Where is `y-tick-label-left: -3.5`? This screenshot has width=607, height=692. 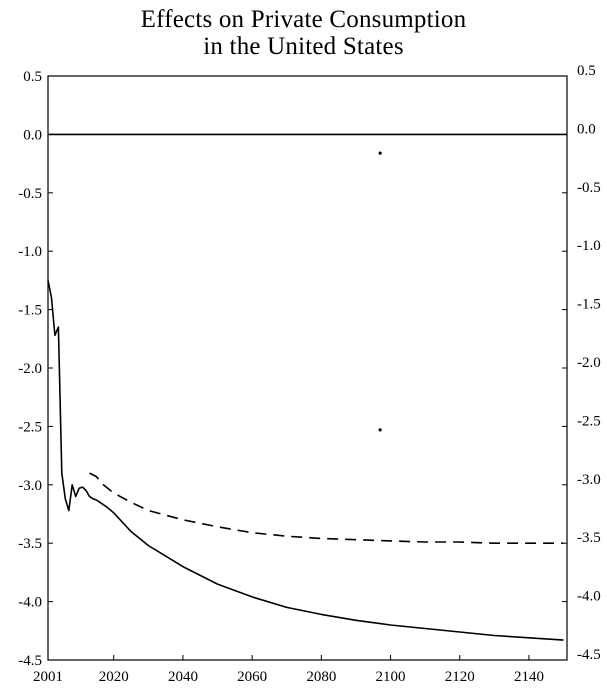
y-tick-label-left: -3.5 is located at coordinates (30, 544).